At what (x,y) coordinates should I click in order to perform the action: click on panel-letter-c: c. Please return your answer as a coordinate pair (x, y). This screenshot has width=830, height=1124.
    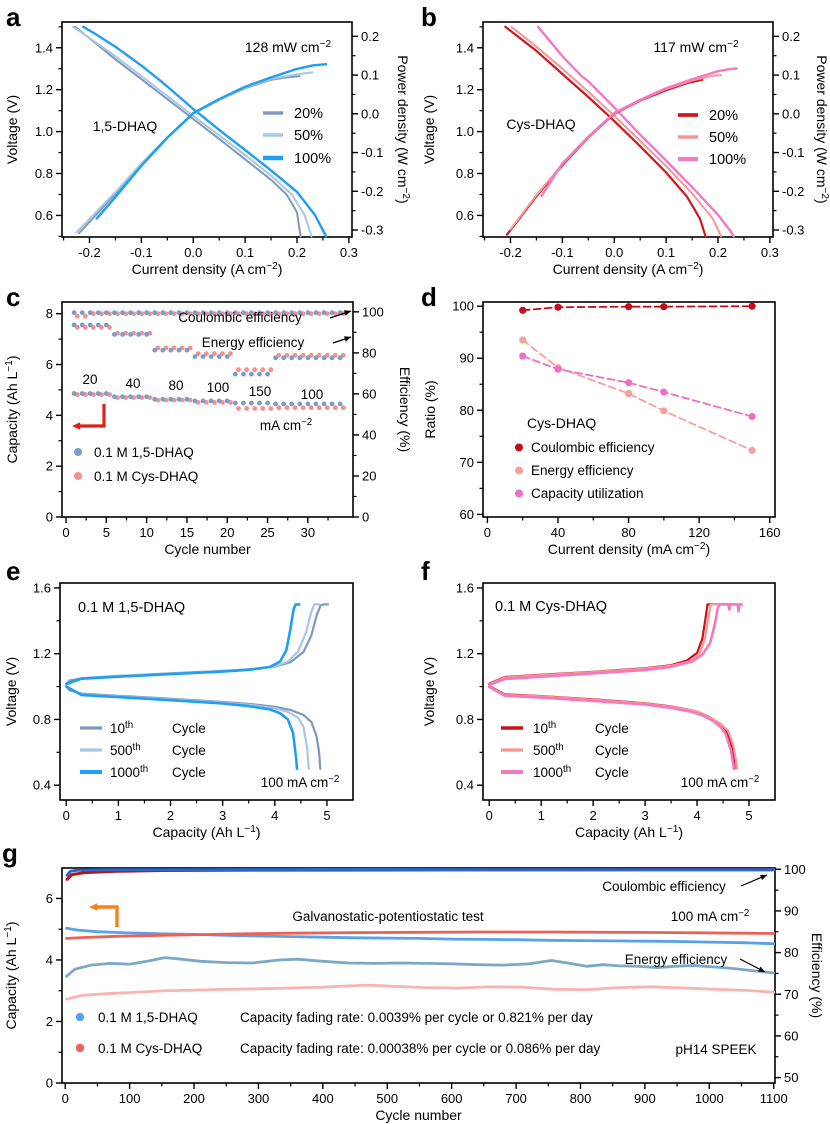
    Looking at the image, I should click on (13, 297).